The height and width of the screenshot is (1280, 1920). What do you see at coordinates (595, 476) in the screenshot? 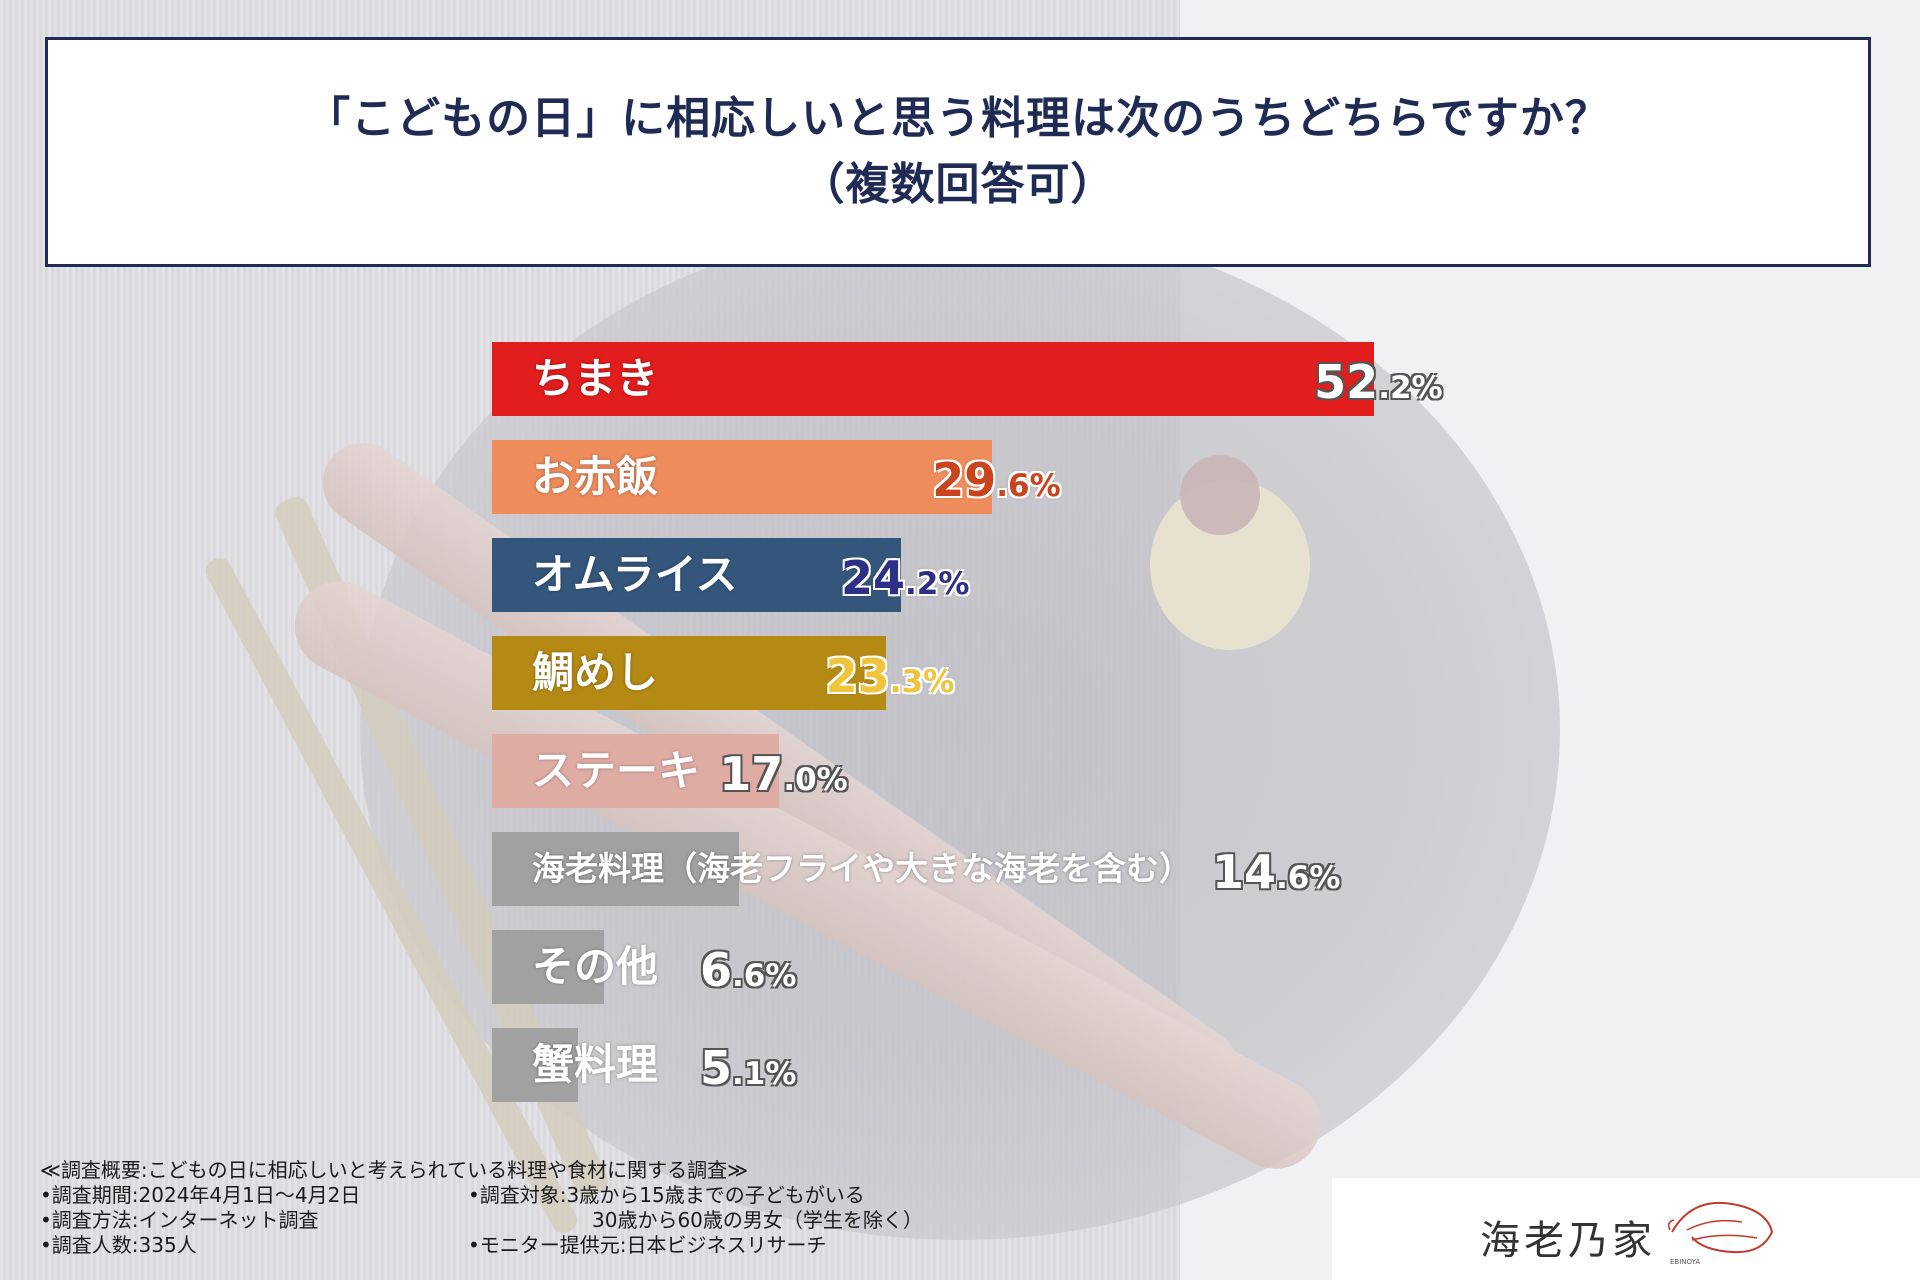
I see `bar-label: お赤飯` at bounding box center [595, 476].